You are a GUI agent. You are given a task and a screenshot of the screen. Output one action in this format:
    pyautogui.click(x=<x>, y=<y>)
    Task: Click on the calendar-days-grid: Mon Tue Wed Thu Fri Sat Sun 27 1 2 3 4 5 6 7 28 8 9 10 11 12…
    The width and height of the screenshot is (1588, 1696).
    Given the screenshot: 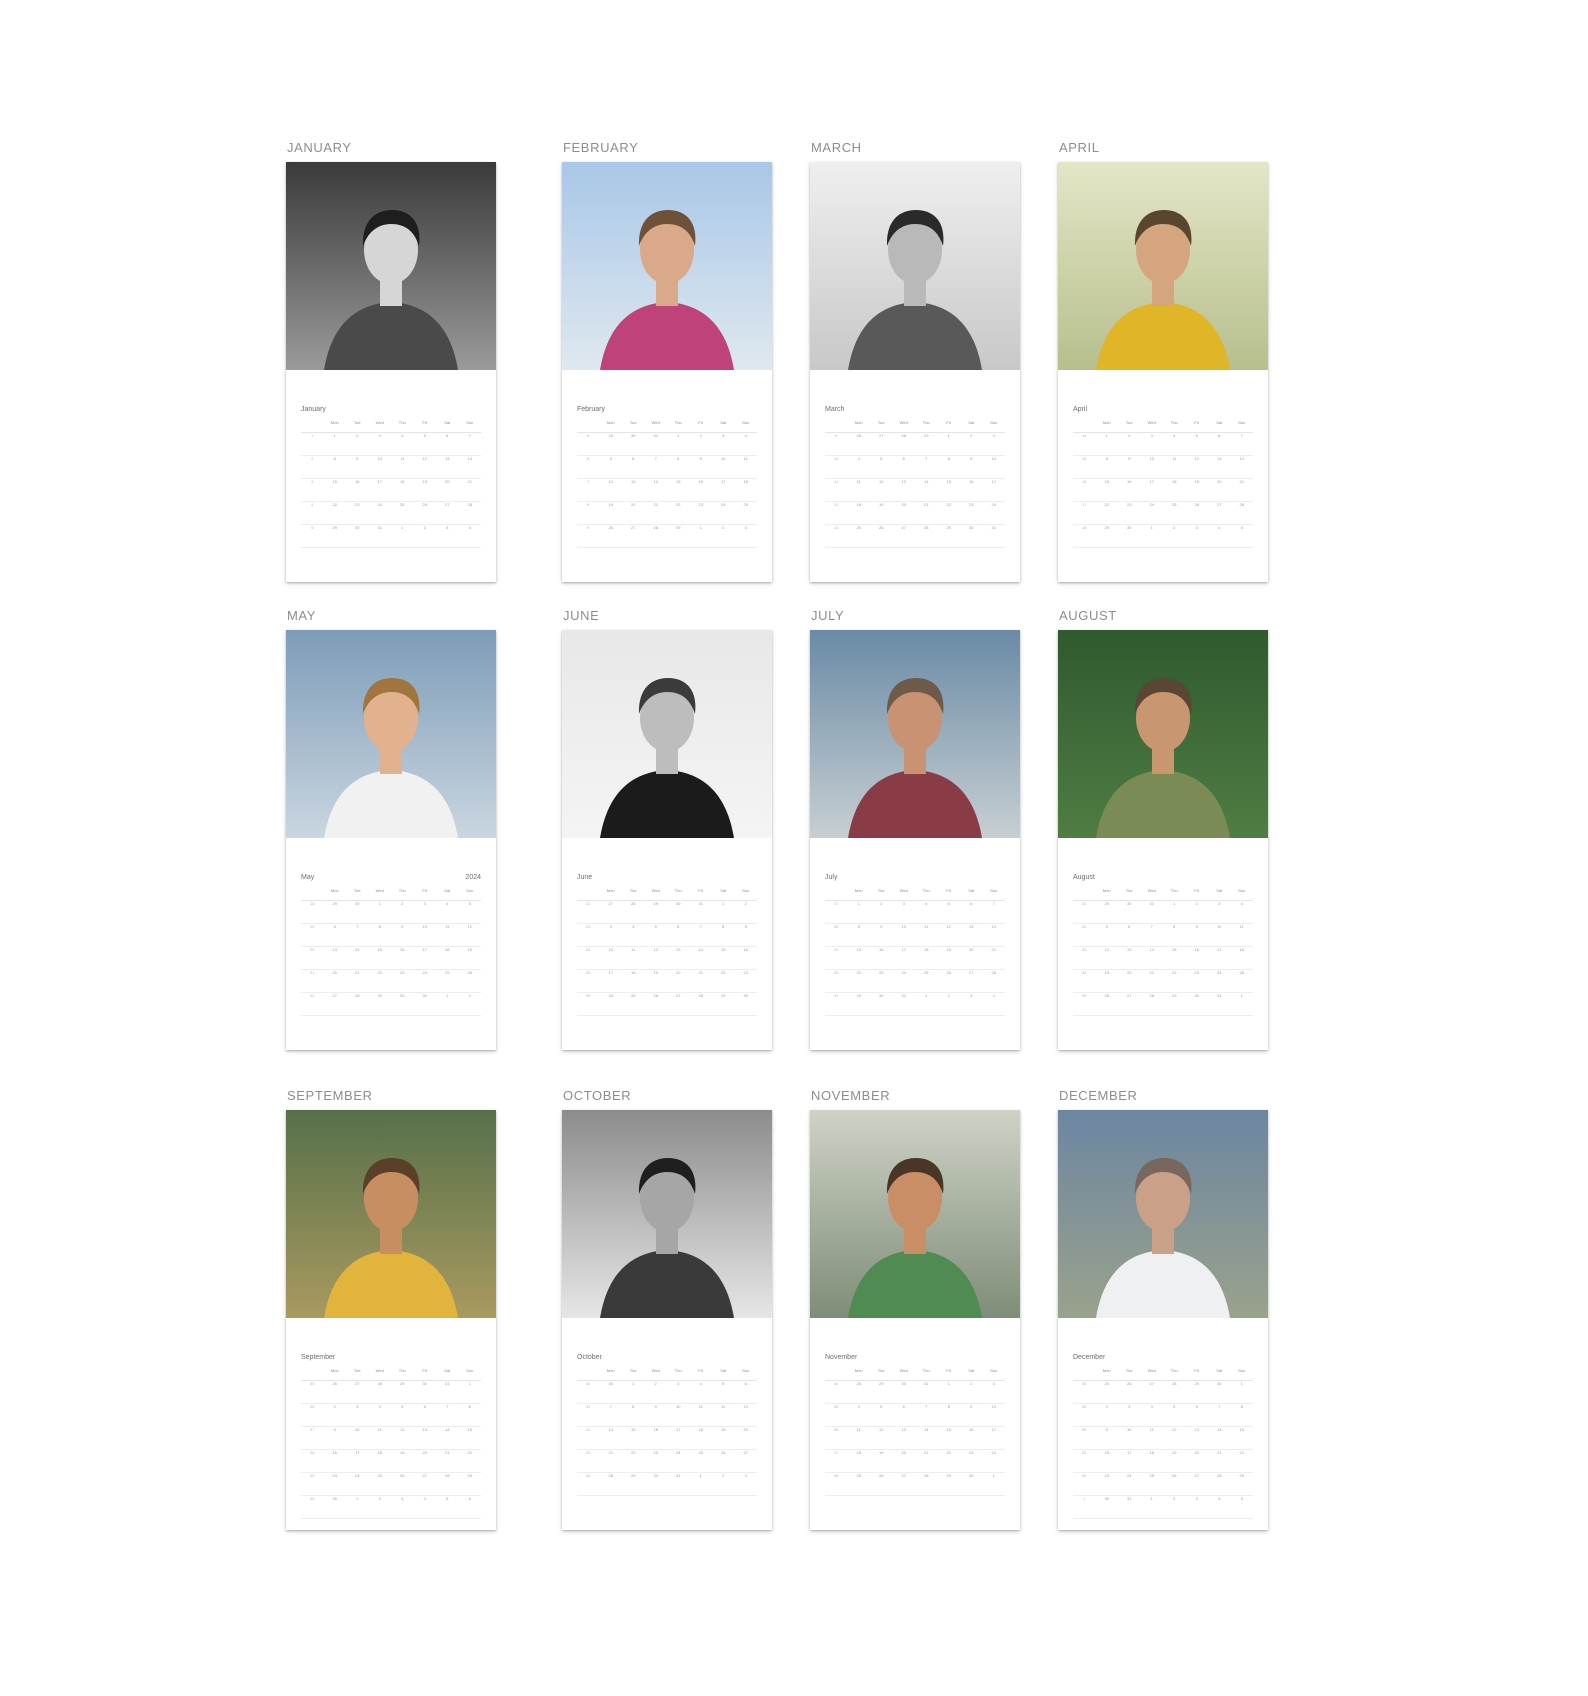 What is the action you would take?
    pyautogui.click(x=915, y=952)
    